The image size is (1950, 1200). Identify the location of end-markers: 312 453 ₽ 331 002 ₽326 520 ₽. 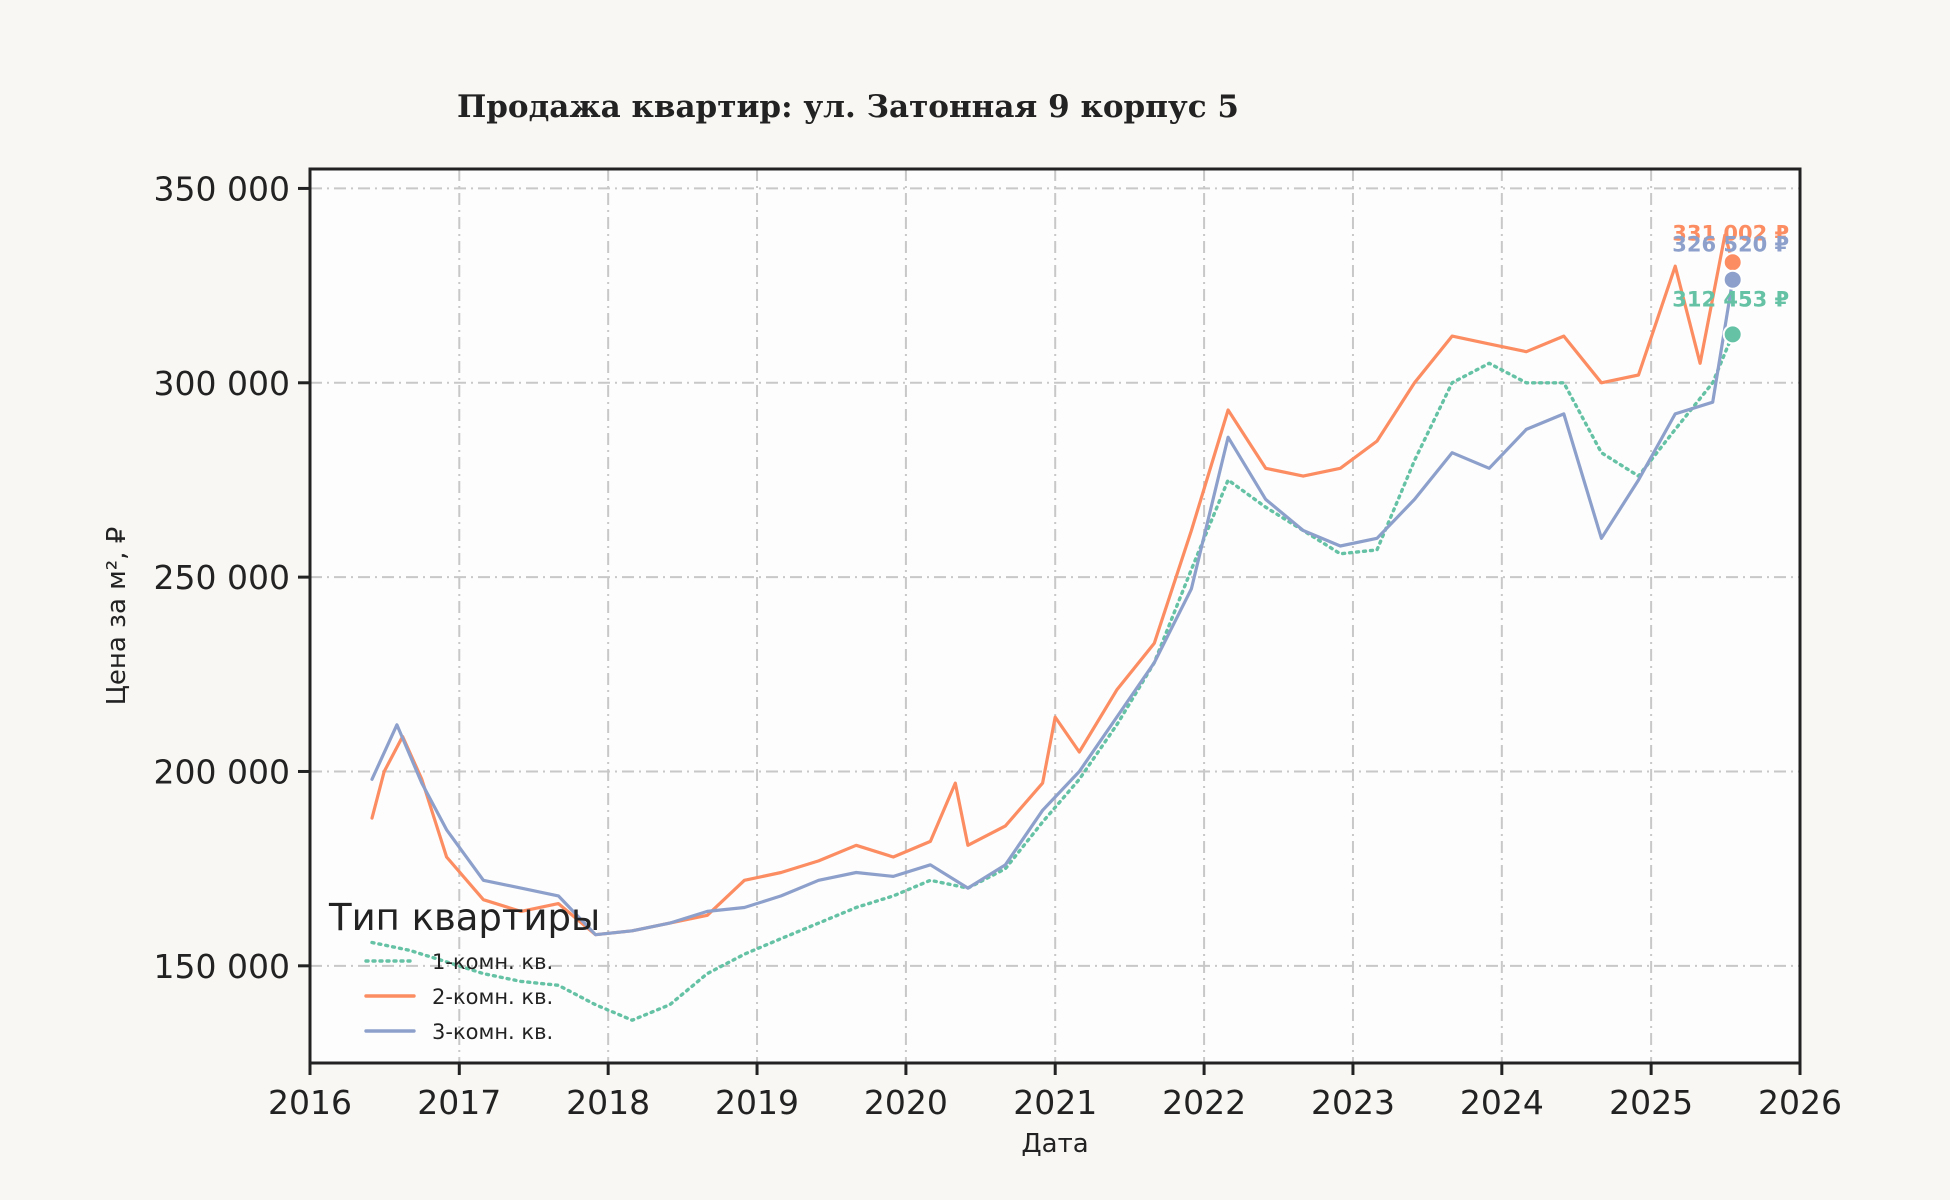
(1730, 283).